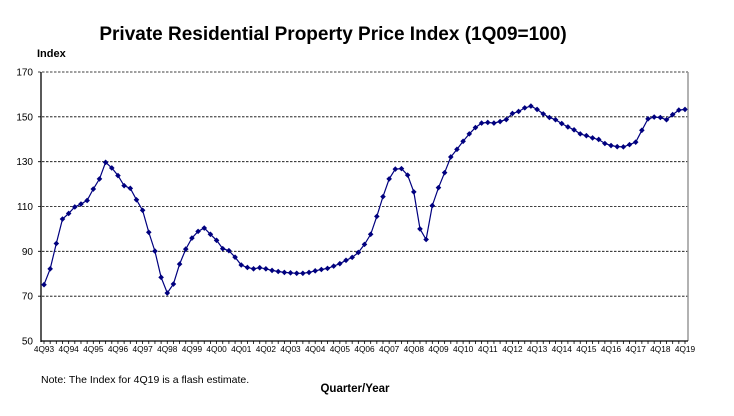 Image resolution: width=734 pixels, height=416 pixels. I want to click on x-tick-label: 4Q96, so click(118, 349).